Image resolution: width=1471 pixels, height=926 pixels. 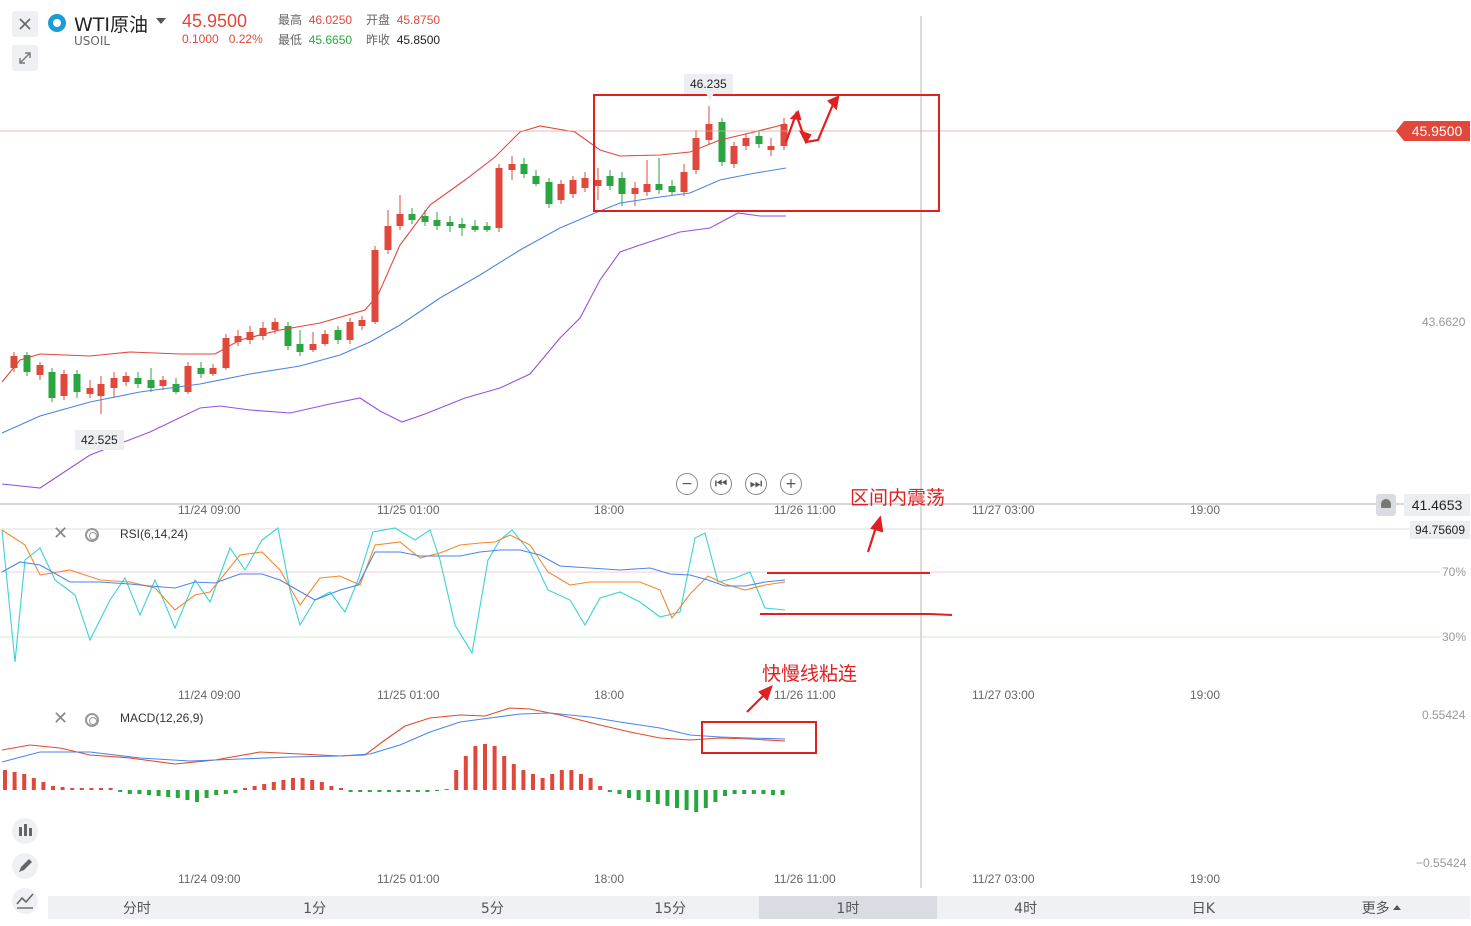 What do you see at coordinates (200, 39) in the screenshot?
I see `change-value: 0.1000` at bounding box center [200, 39].